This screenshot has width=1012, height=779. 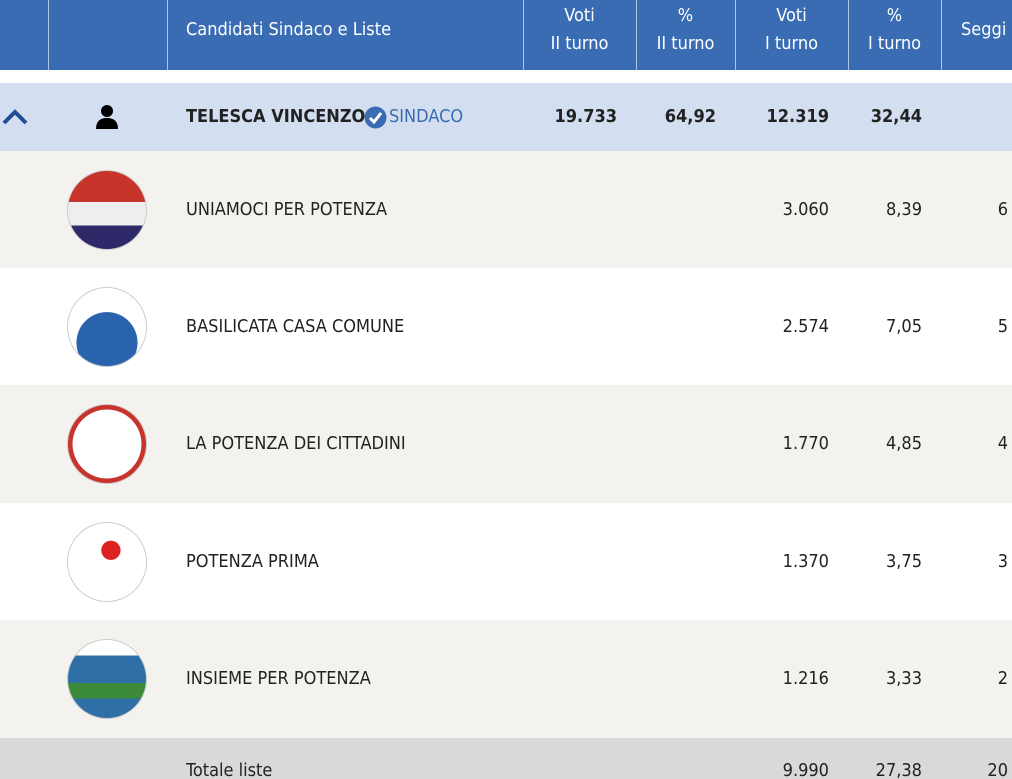 What do you see at coordinates (1002, 443) in the screenshot?
I see `list-seats: 4` at bounding box center [1002, 443].